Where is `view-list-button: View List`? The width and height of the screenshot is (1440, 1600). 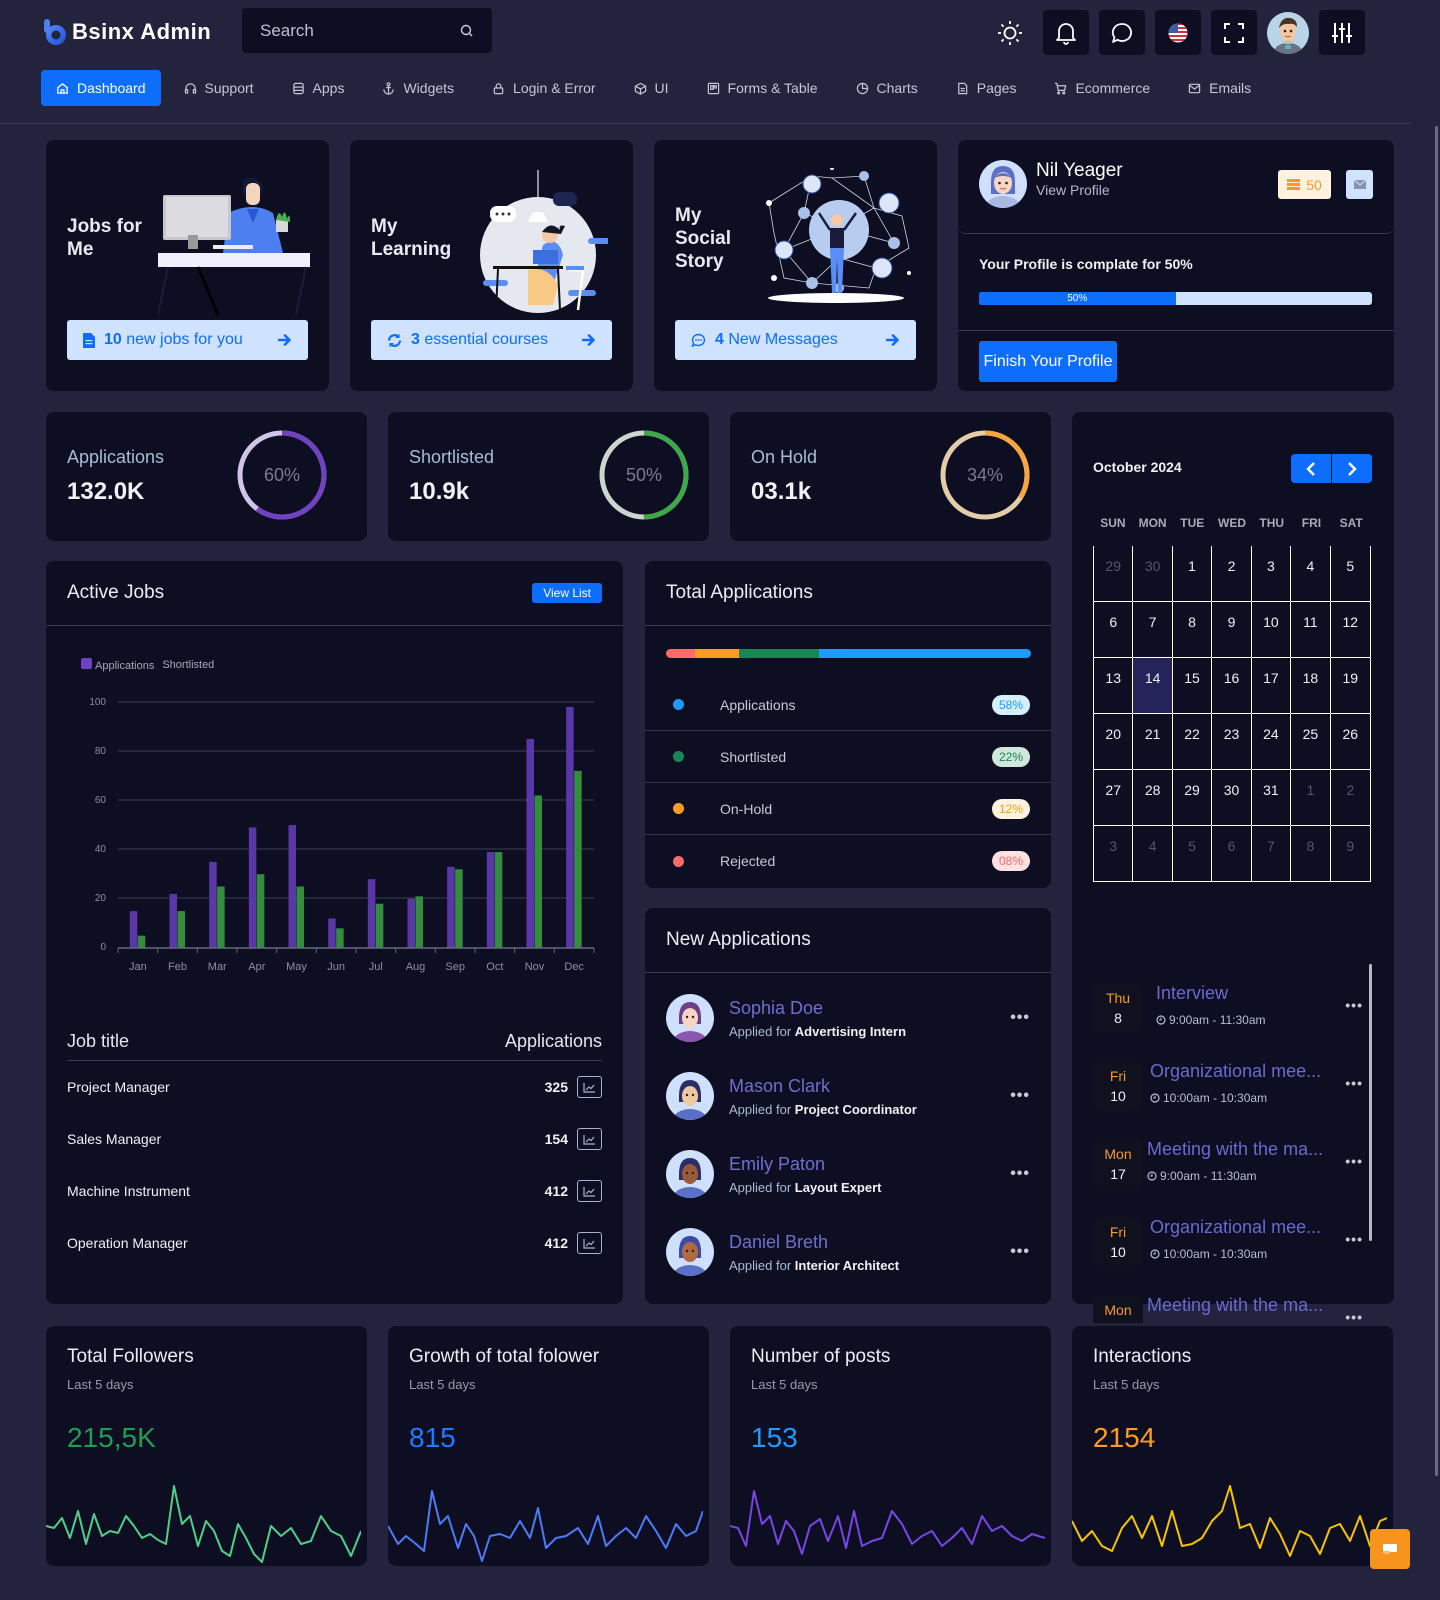 view-list-button: View List is located at coordinates (567, 593).